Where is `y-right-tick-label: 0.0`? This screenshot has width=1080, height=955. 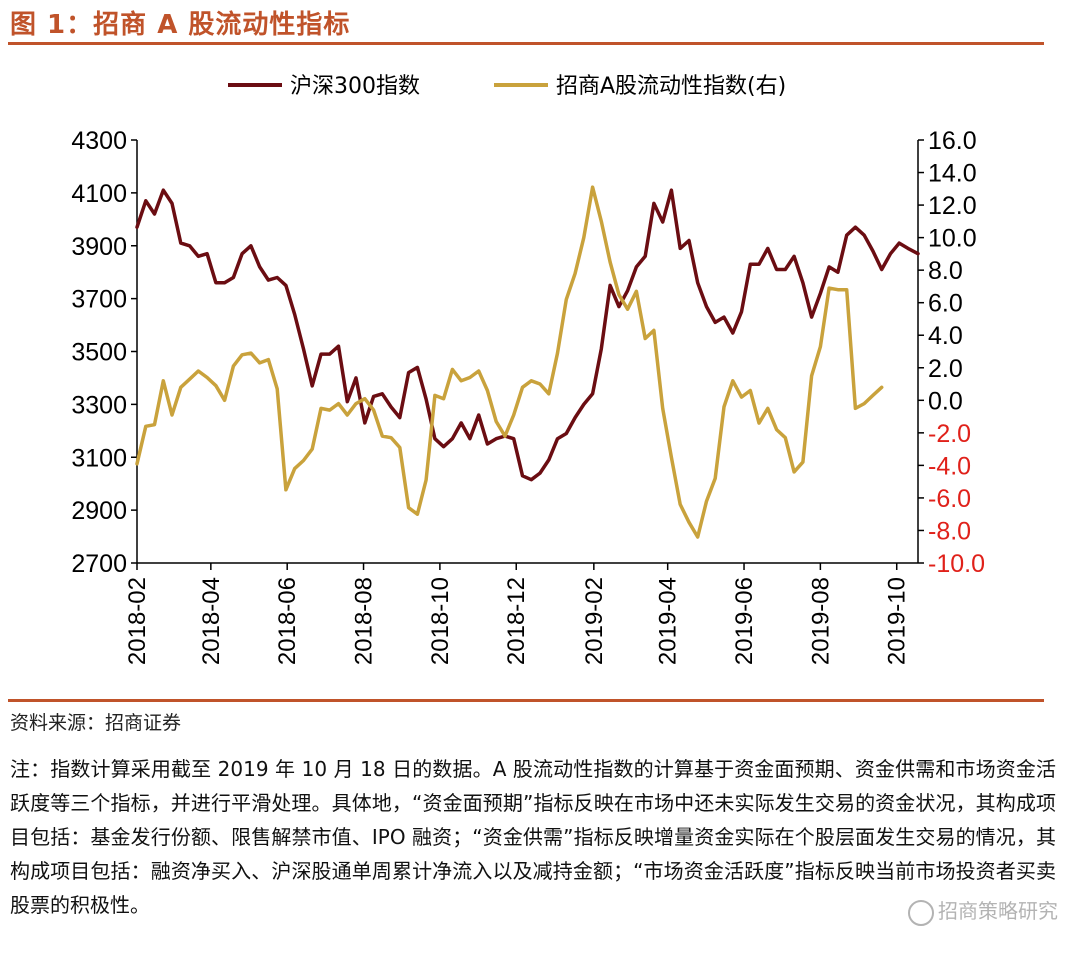 y-right-tick-label: 0.0 is located at coordinates (945, 401).